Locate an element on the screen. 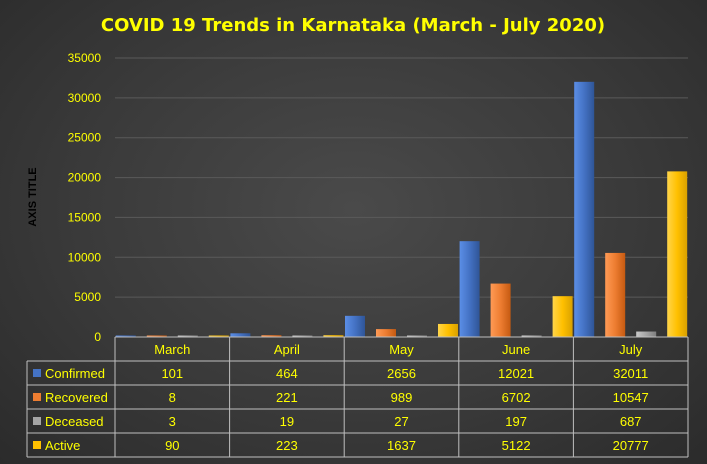  y-axis-ticks: 0 5000 10000 15000 20000 25000 30000 35000 is located at coordinates (85, 197).